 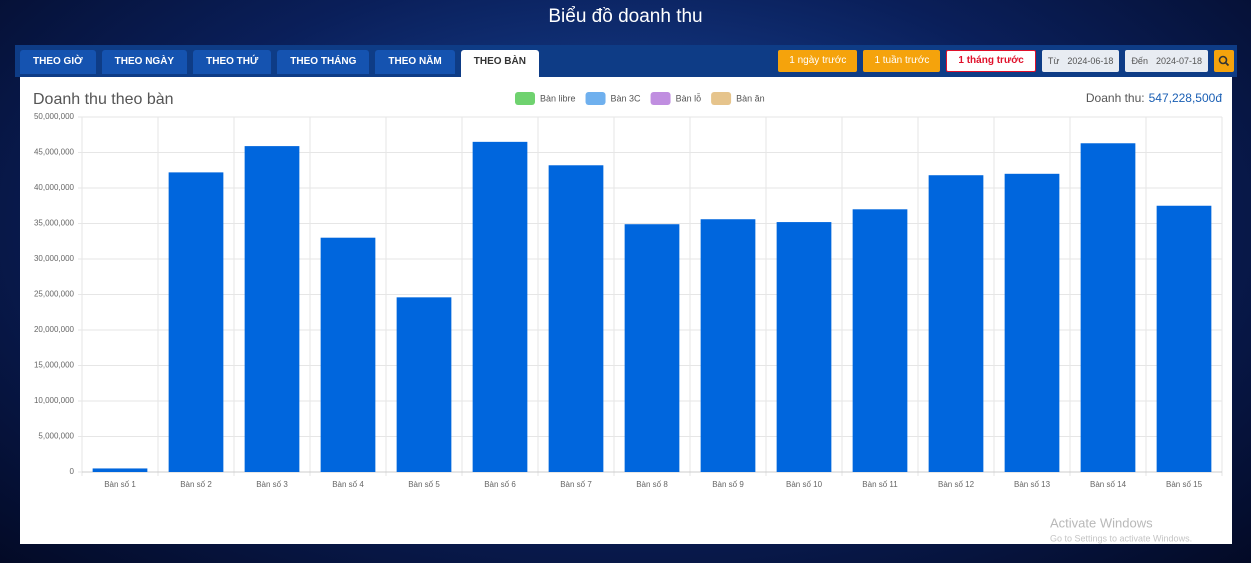 I want to click on quick-range: 1 tuần trước, so click(x=902, y=61).